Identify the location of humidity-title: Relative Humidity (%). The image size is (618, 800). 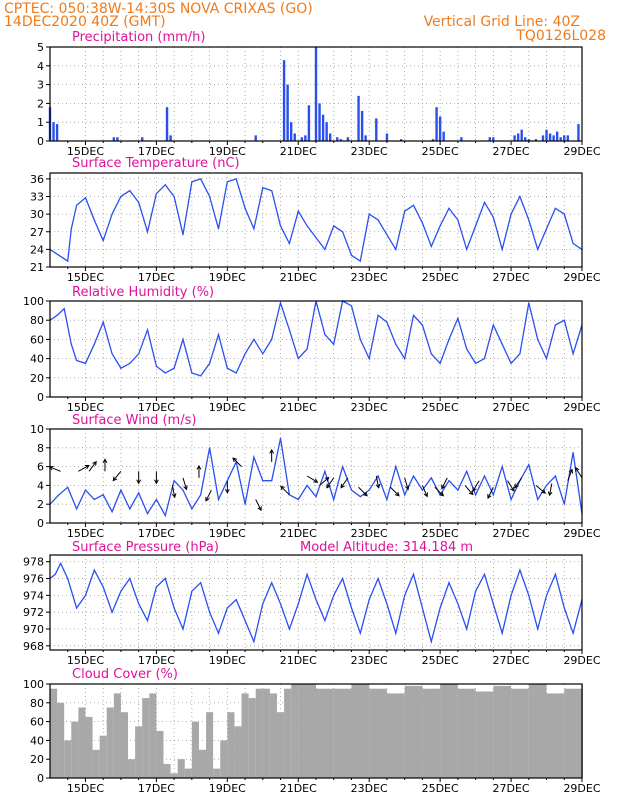
(143, 292).